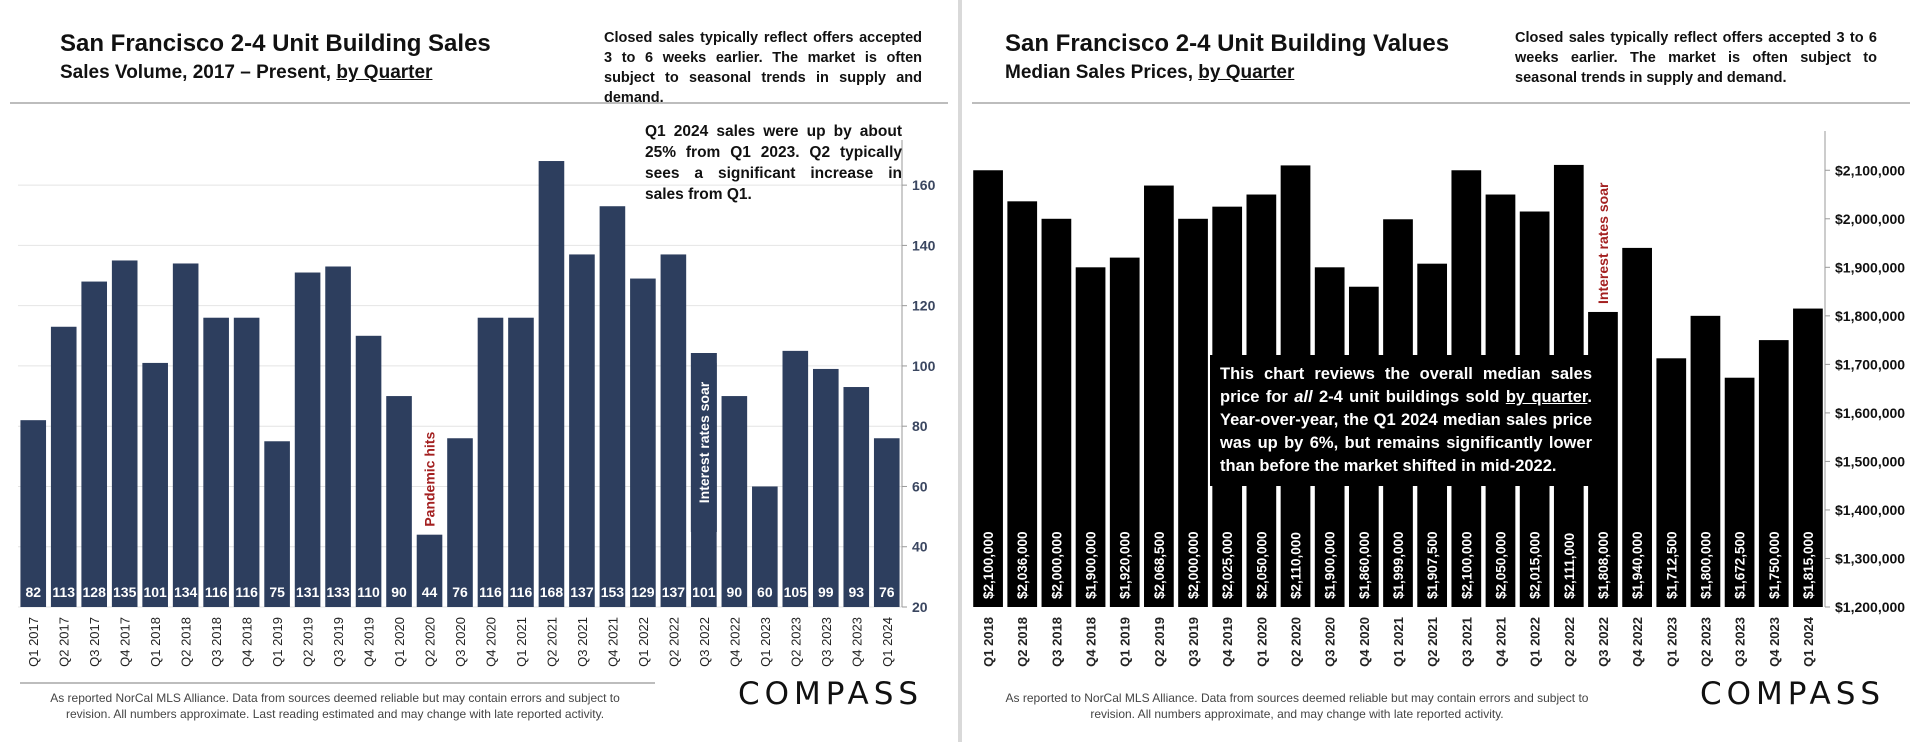  I want to click on y-tick-label: 60, so click(920, 486).